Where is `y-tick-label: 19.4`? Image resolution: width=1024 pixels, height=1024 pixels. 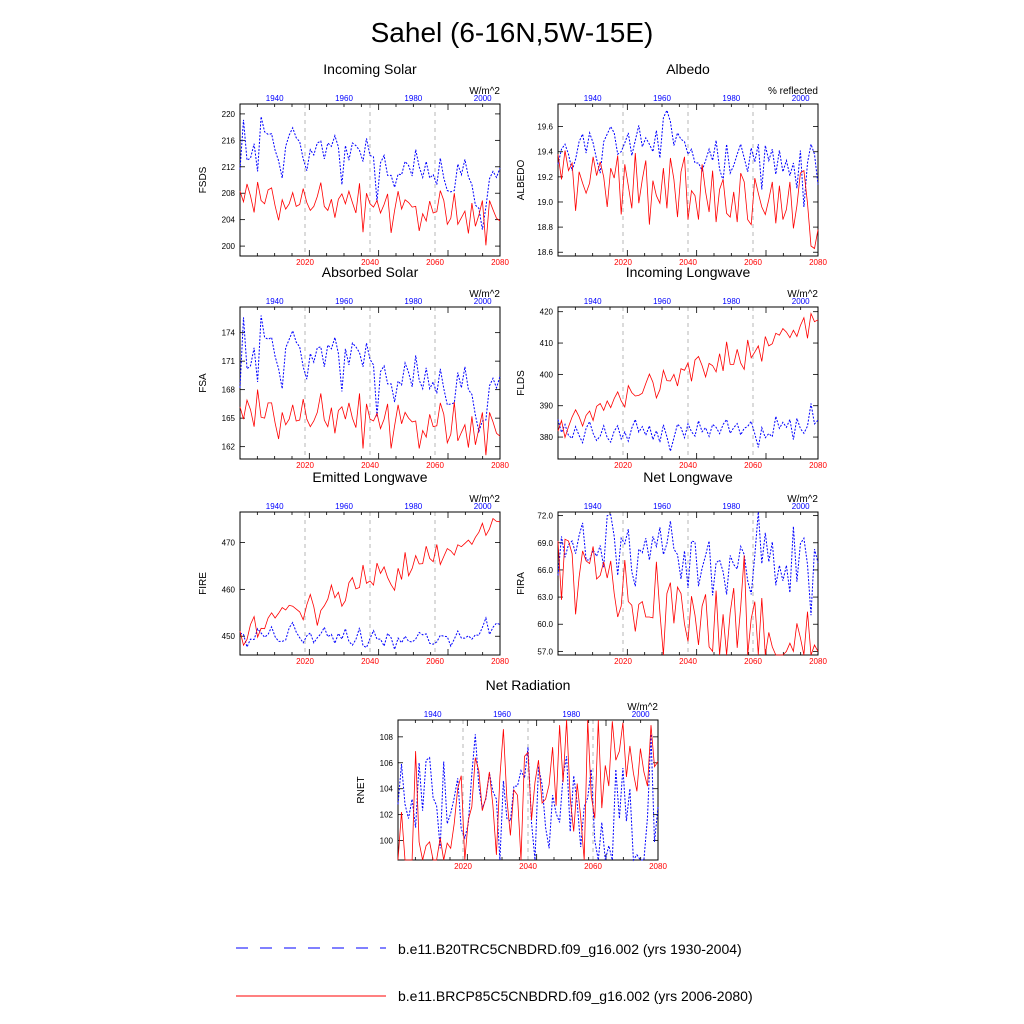
y-tick-label: 19.4 is located at coordinates (545, 152).